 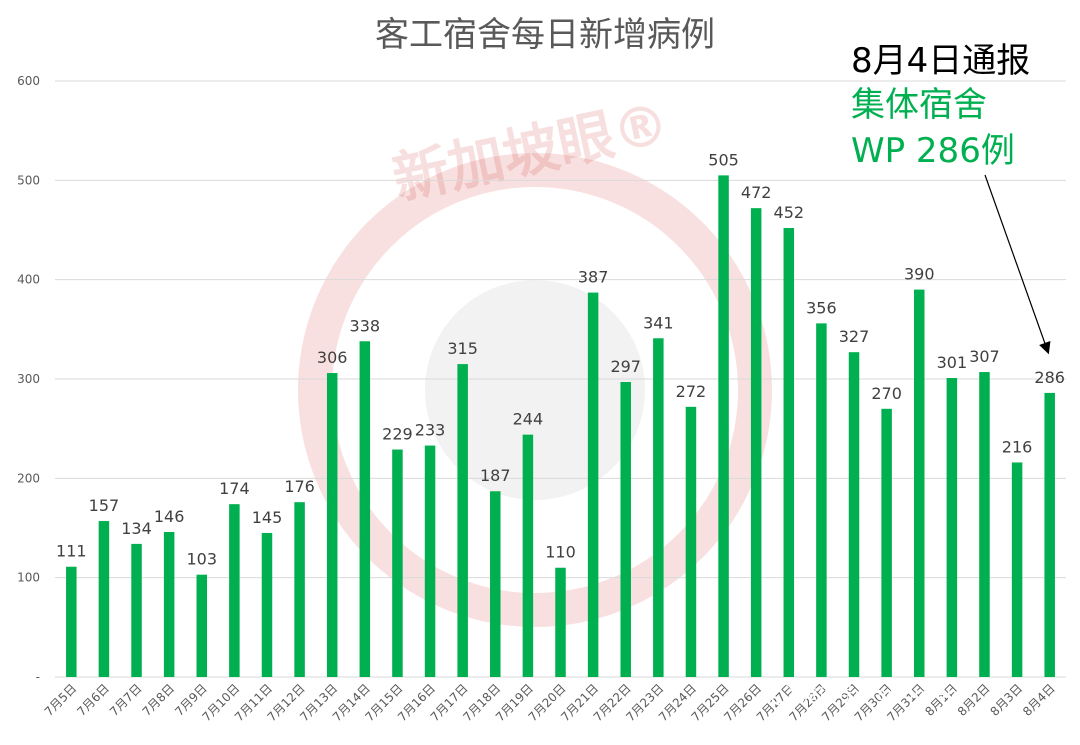 I want to click on wechat-icon, so click(x=782, y=694).